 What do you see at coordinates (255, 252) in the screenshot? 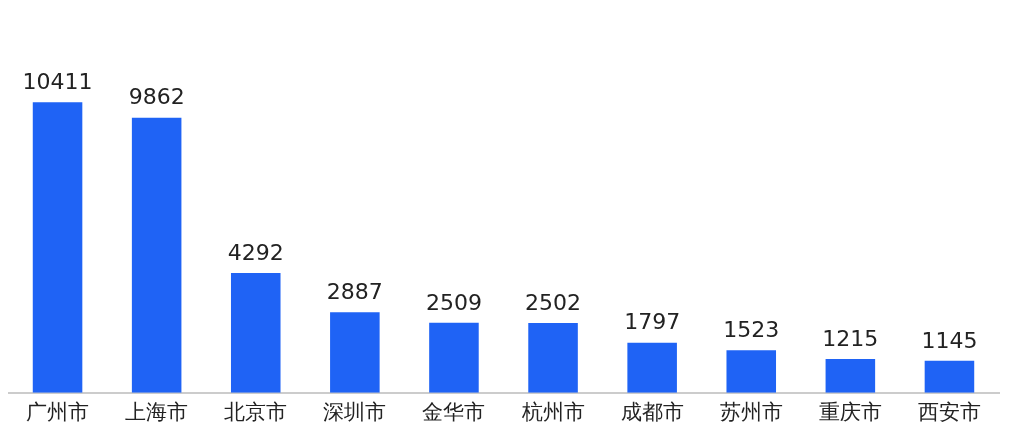
I see `data-label: 4292` at bounding box center [255, 252].